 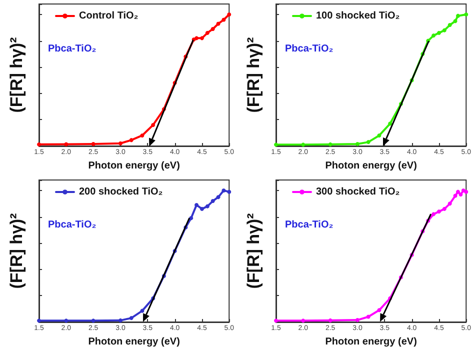 What do you see at coordinates (108, 16) in the screenshot?
I see `legend-label: Control TiO₂` at bounding box center [108, 16].